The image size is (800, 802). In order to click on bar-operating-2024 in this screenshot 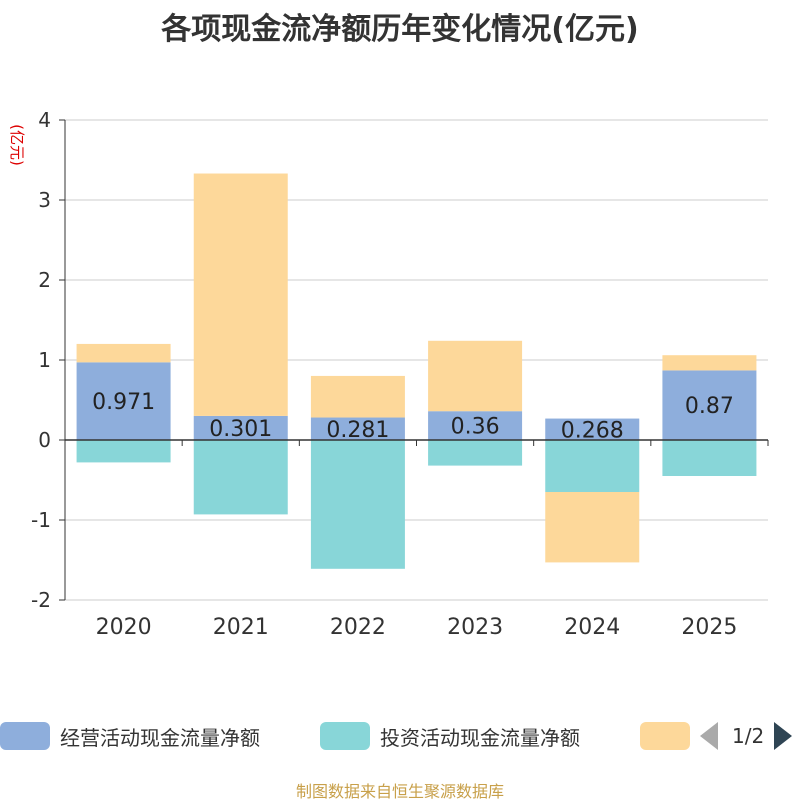, I will do `click(592, 429)`.